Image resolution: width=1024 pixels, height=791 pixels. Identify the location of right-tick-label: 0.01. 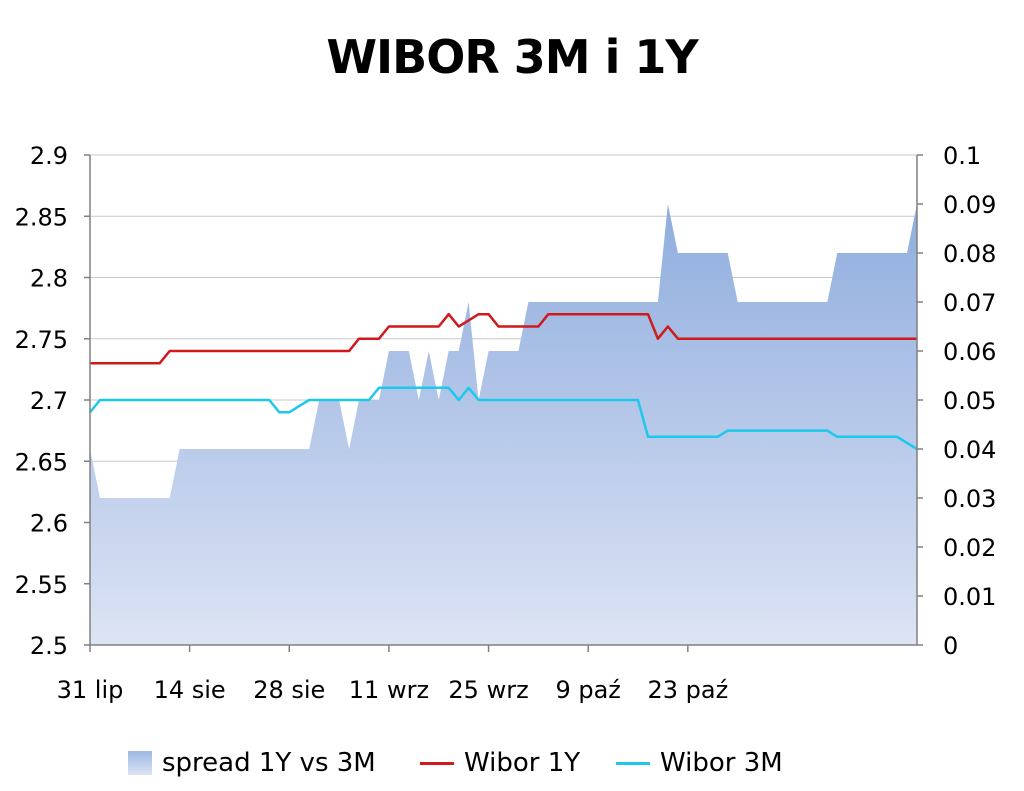
(969, 597).